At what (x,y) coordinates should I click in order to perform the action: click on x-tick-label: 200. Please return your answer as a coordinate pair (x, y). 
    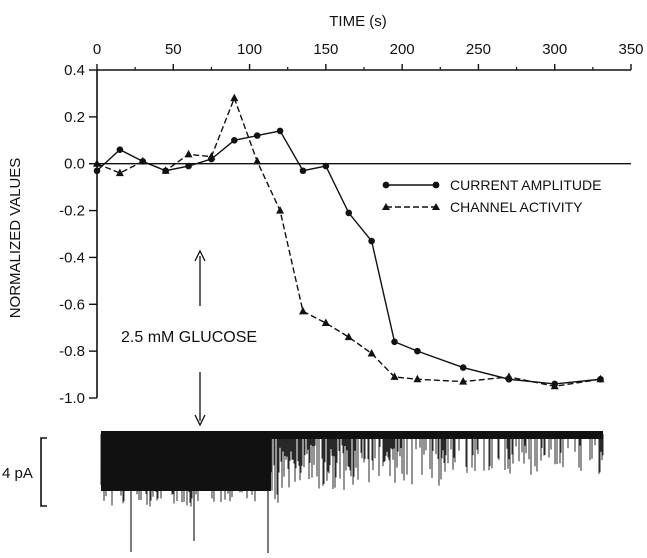
    Looking at the image, I should click on (402, 49).